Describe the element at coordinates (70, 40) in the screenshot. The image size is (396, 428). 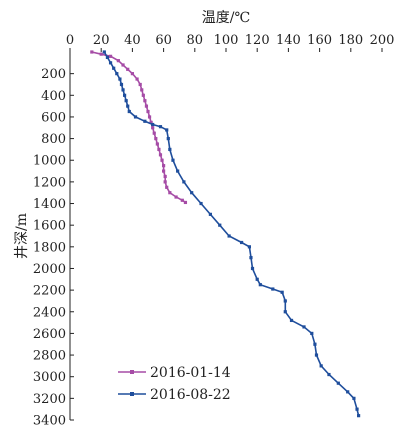
I see `x-tick-label: 0` at that location.